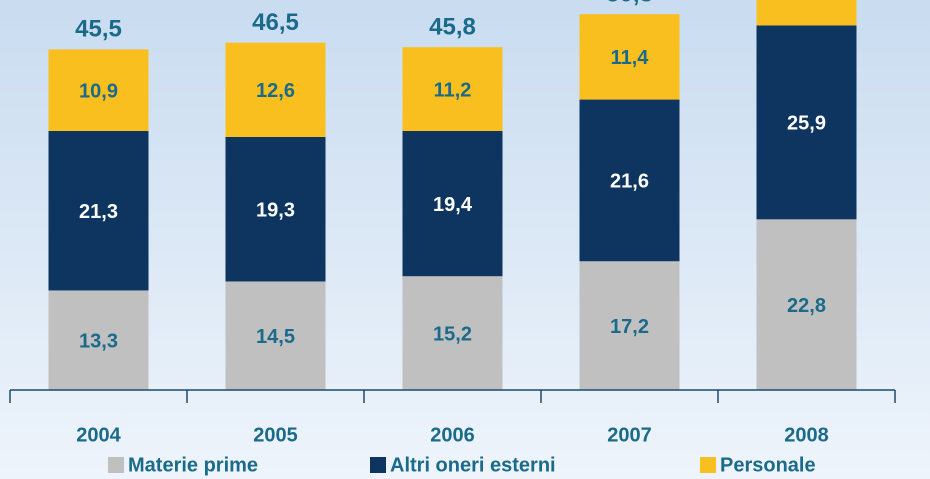 This screenshot has height=479, width=930. Describe the element at coordinates (768, 465) in the screenshot. I see `legend-label: Personale` at that location.